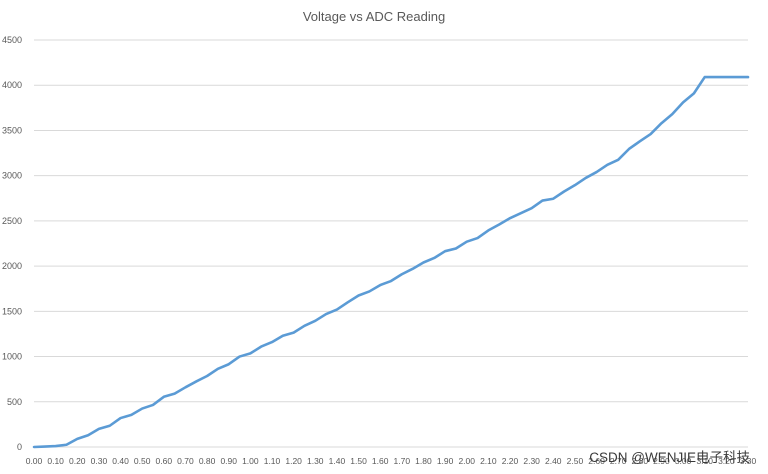  What do you see at coordinates (315, 461) in the screenshot?
I see `x-tick-label: 1.30` at bounding box center [315, 461].